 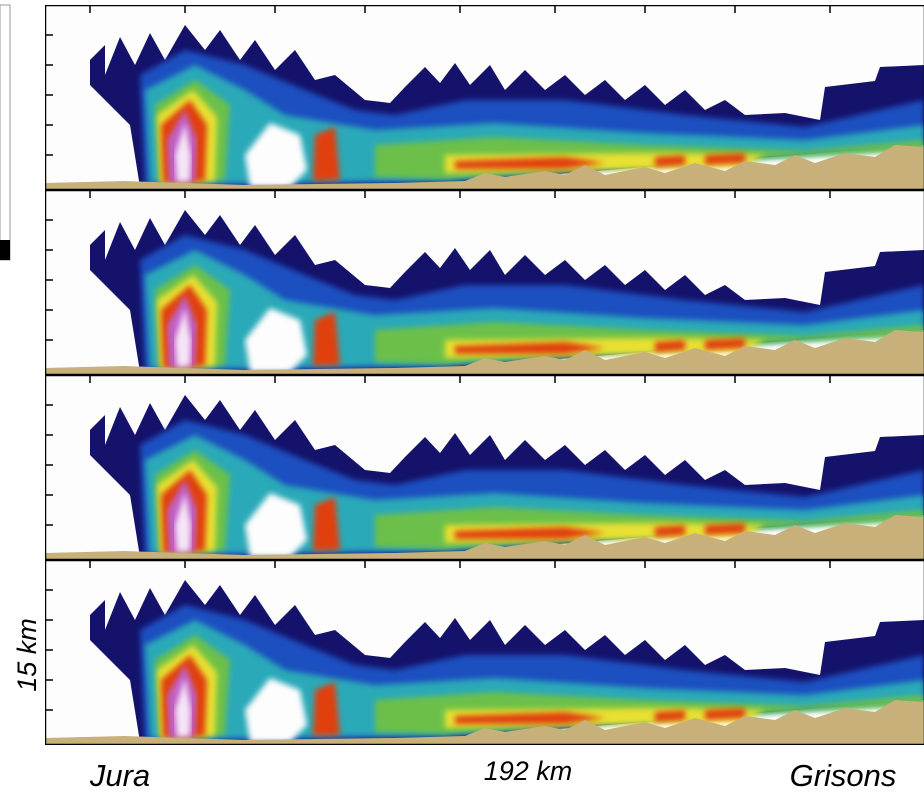 I want to click on left-label: Jura, so click(x=119, y=775).